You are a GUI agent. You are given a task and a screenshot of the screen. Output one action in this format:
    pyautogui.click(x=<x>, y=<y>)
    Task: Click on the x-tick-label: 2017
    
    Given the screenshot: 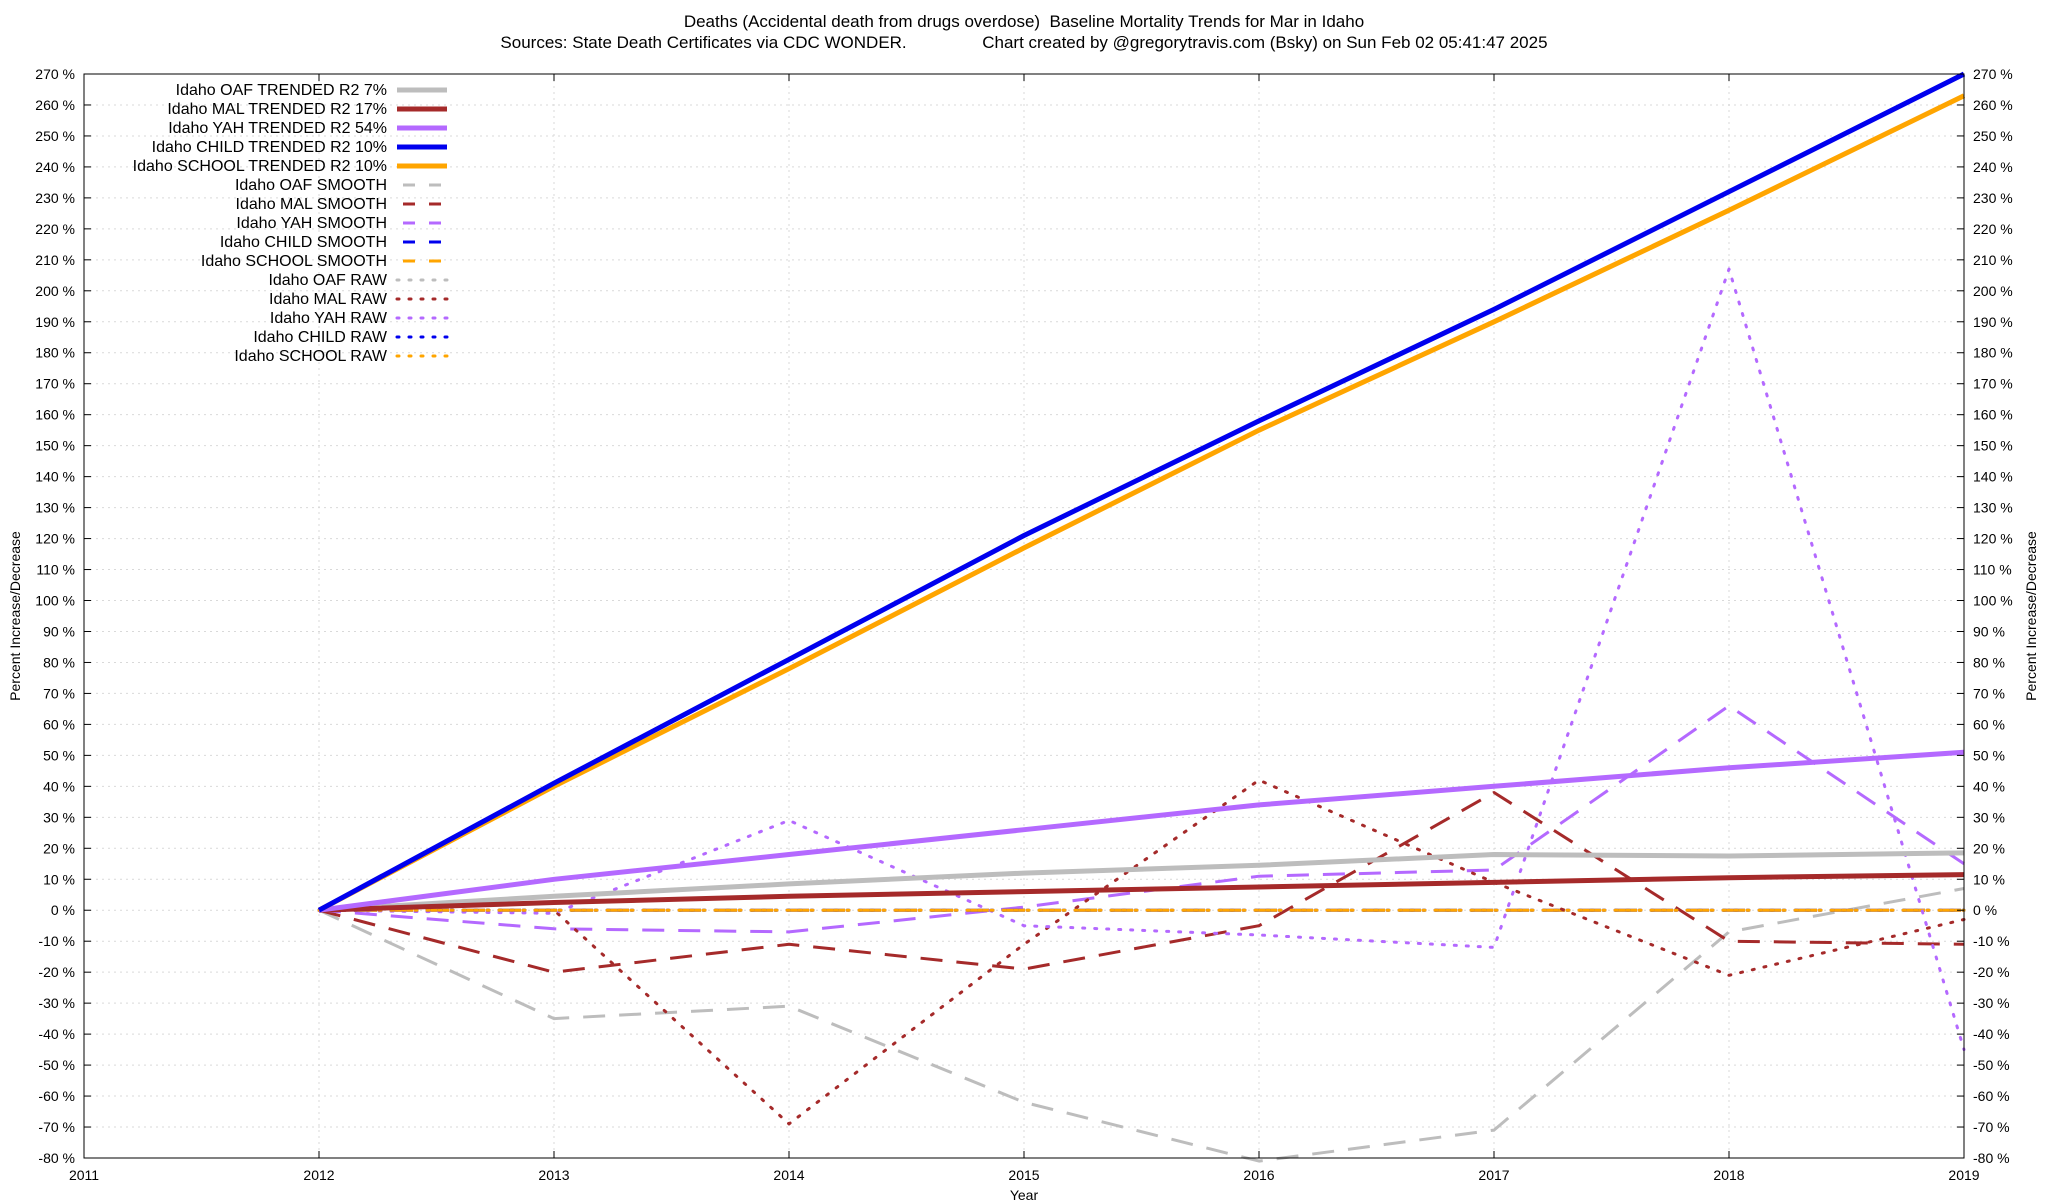 What is the action you would take?
    pyautogui.click(x=1493, y=1175)
    